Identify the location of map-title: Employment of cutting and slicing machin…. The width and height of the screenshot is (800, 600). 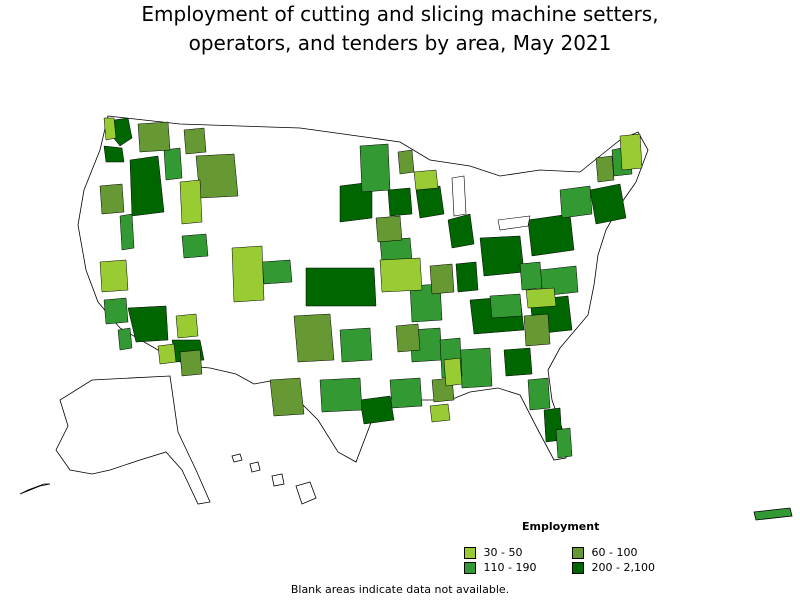
(400, 29).